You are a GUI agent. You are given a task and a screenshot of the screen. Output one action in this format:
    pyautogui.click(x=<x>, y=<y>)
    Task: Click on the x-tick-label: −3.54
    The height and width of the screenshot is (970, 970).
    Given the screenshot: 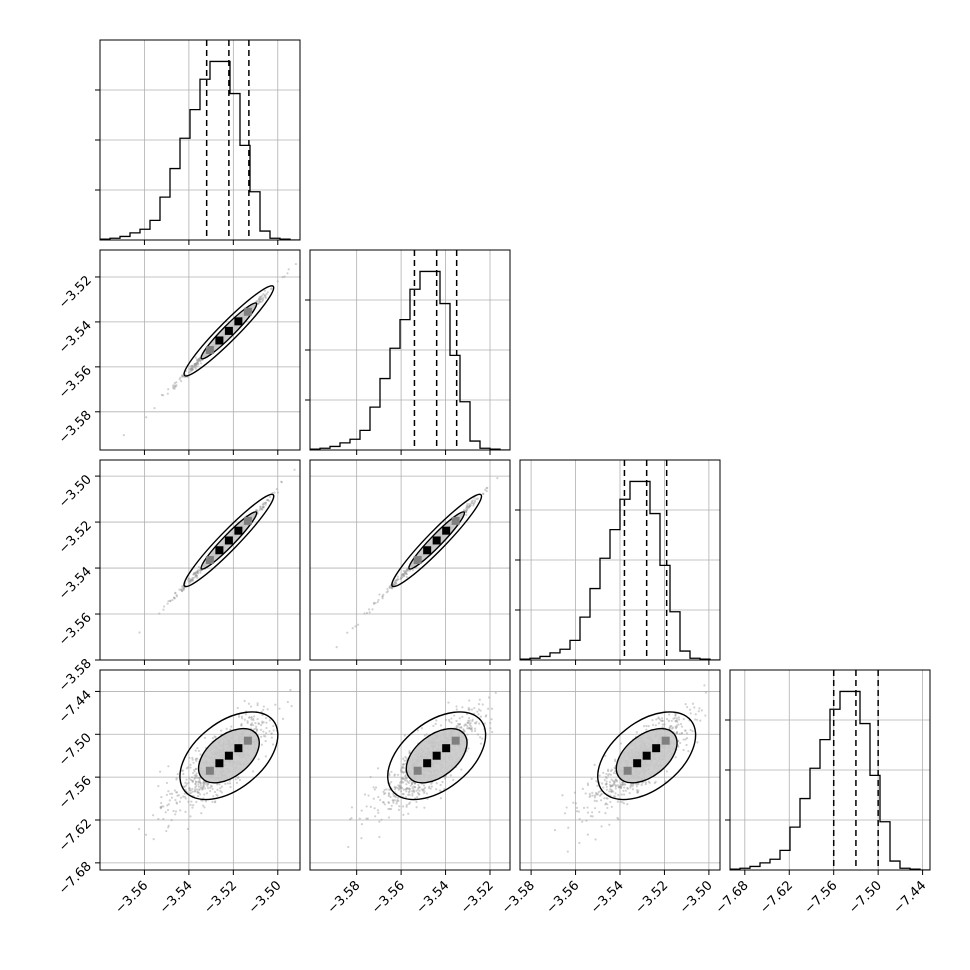 What is the action you would take?
    pyautogui.click(x=433, y=897)
    